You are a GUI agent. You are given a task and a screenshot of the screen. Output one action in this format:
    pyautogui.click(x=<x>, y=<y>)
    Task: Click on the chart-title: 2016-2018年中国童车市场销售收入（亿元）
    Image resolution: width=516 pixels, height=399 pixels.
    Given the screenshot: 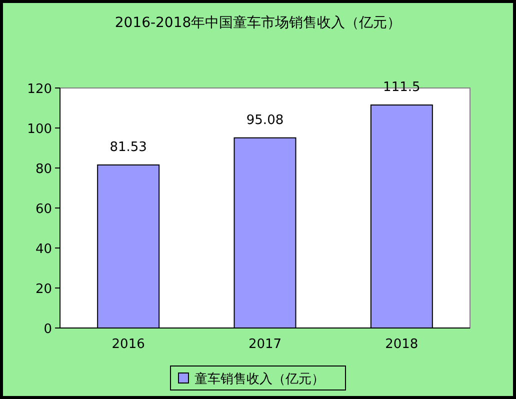 What is the action you would take?
    pyautogui.click(x=258, y=23)
    